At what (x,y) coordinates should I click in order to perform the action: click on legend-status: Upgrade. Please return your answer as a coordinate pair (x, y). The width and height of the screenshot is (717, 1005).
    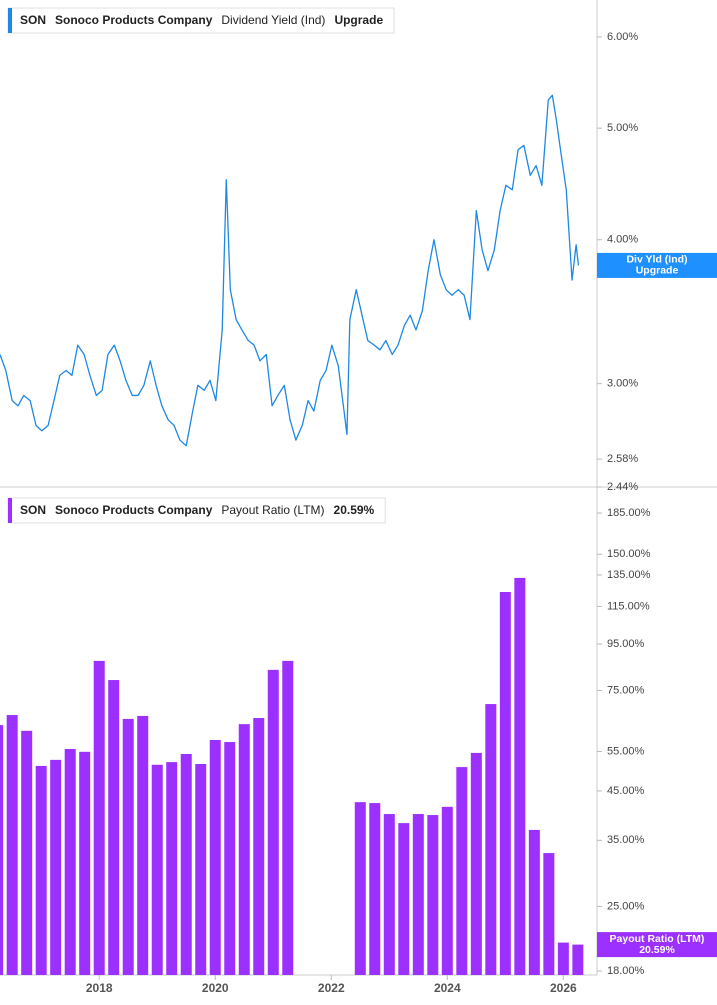
    Looking at the image, I should click on (358, 20).